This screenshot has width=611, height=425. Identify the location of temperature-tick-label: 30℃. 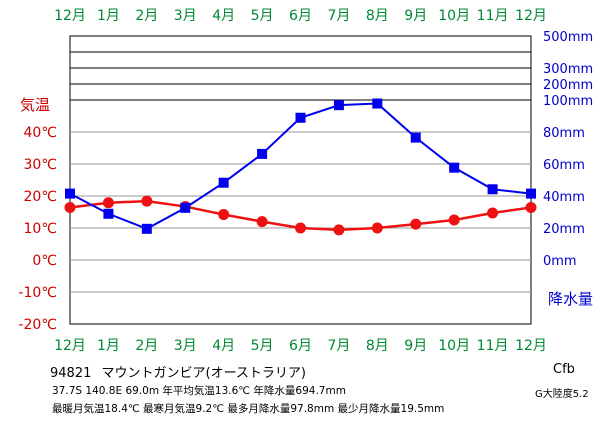
(40, 165).